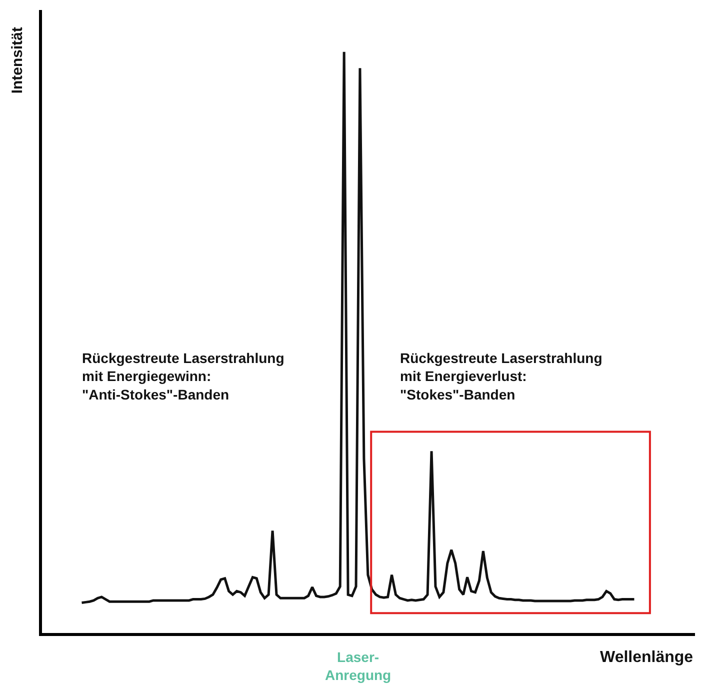 Image resolution: width=702 pixels, height=691 pixels. Describe the element at coordinates (358, 666) in the screenshot. I see `text: Laser- Anregung` at that location.